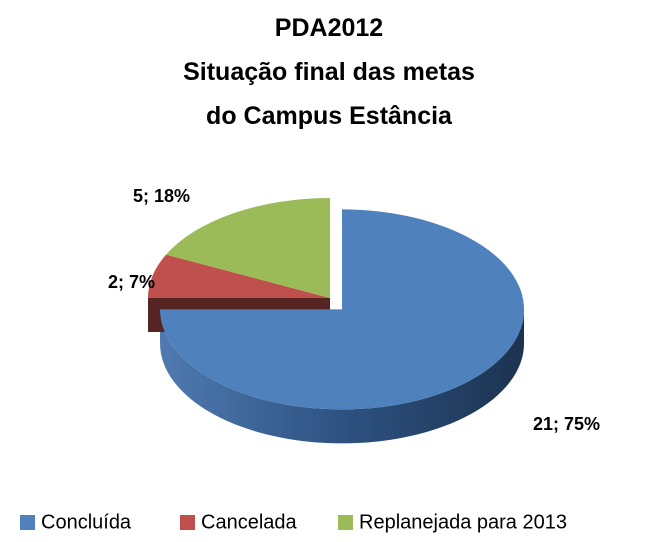 This screenshot has width=659, height=542. I want to click on legend-label: Replanejada para 2013, so click(463, 522).